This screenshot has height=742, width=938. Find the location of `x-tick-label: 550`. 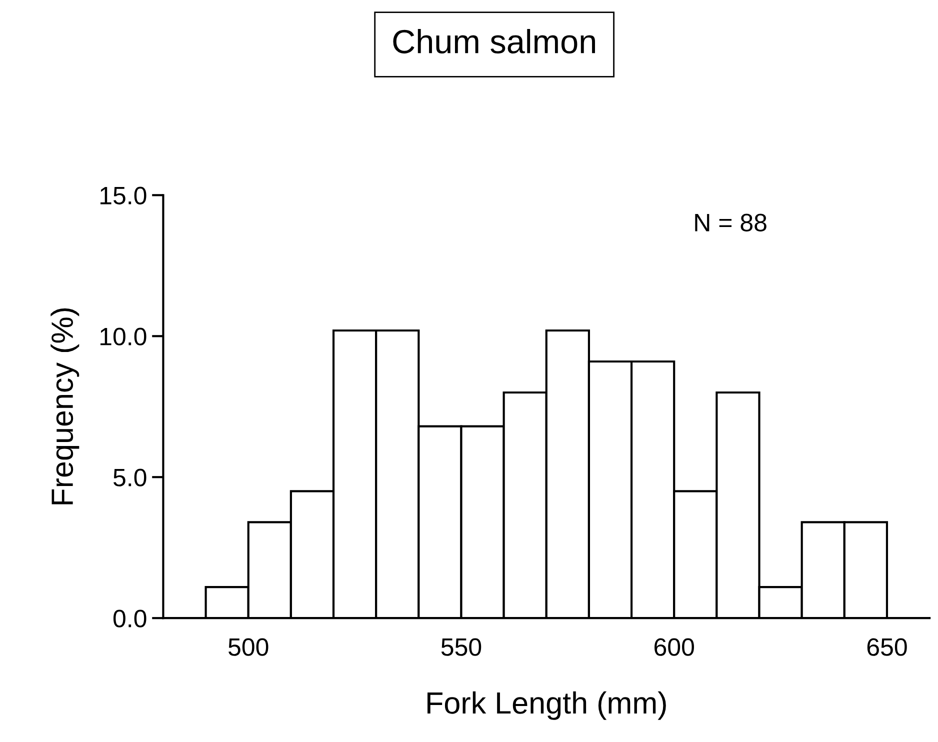

x-tick-label: 550 is located at coordinates (461, 647).